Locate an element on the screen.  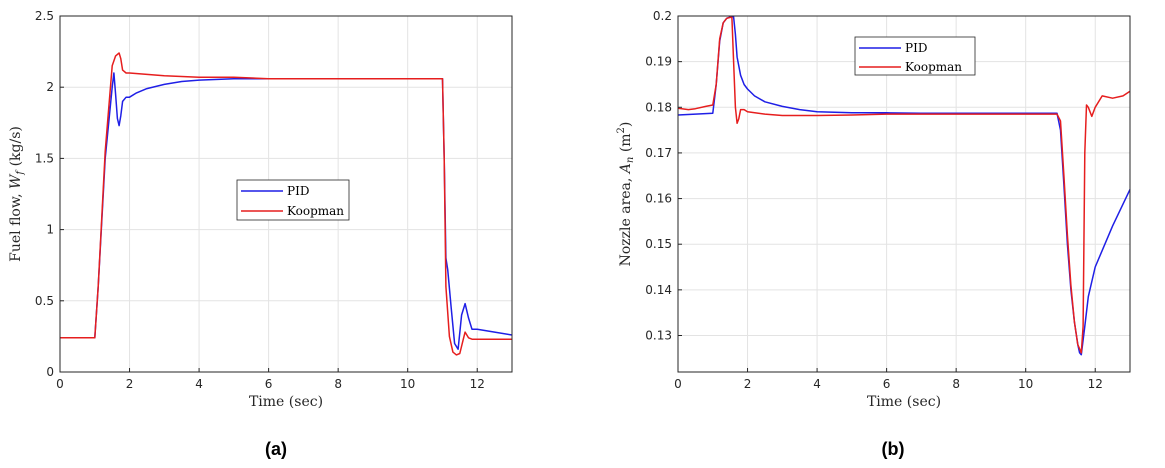
x-tick-label-a: 6 is located at coordinates (269, 384).